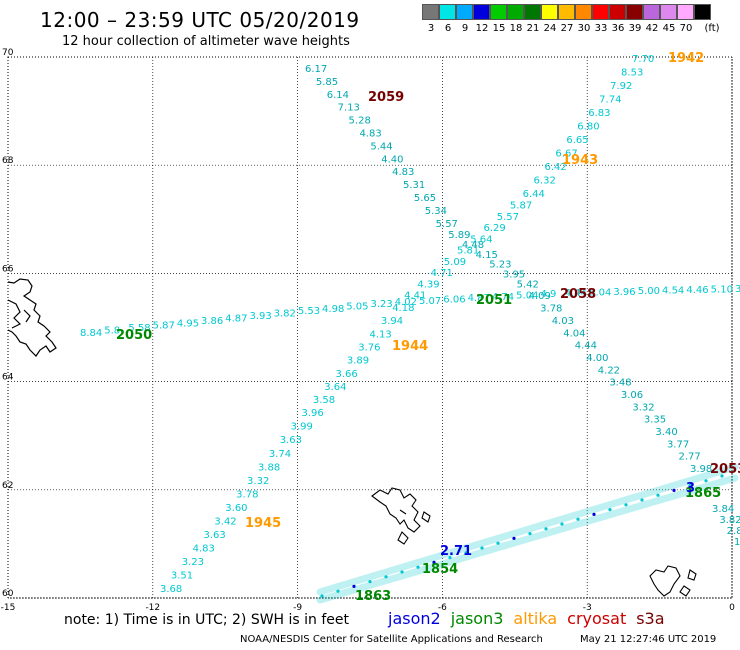  What do you see at coordinates (430, 301) in the screenshot?
I see `track-2051-value: 5.07` at bounding box center [430, 301].